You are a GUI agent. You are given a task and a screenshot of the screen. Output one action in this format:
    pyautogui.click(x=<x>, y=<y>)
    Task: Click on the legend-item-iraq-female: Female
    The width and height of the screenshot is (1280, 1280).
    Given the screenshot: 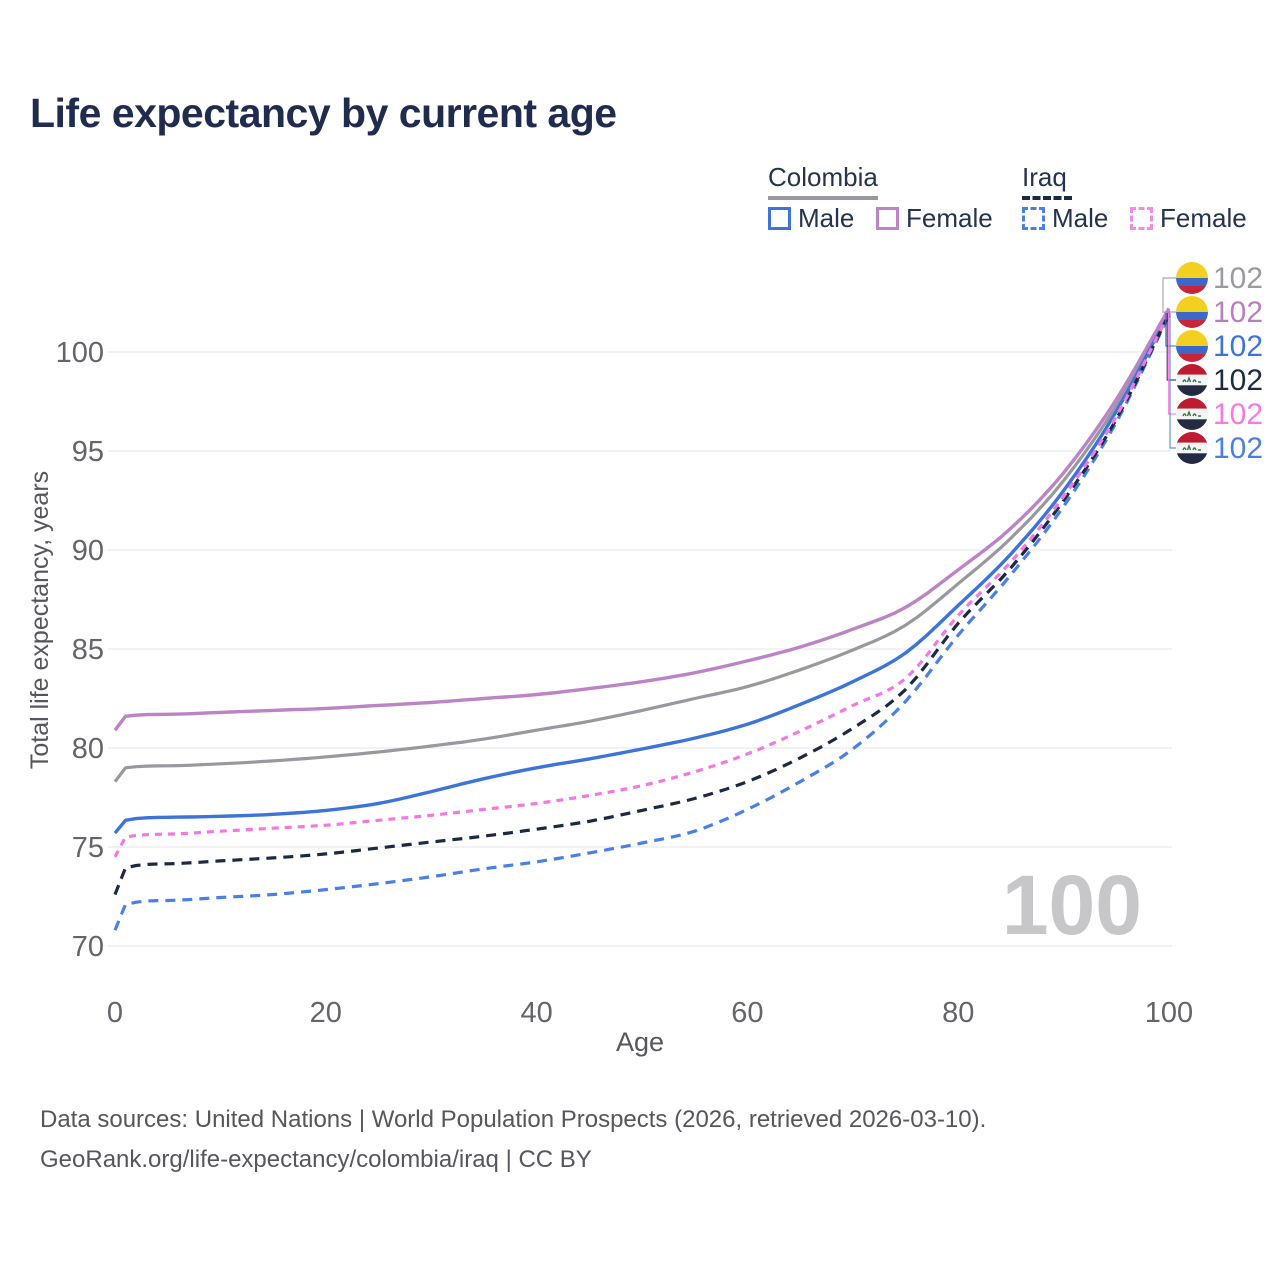 What is the action you would take?
    pyautogui.click(x=1188, y=218)
    